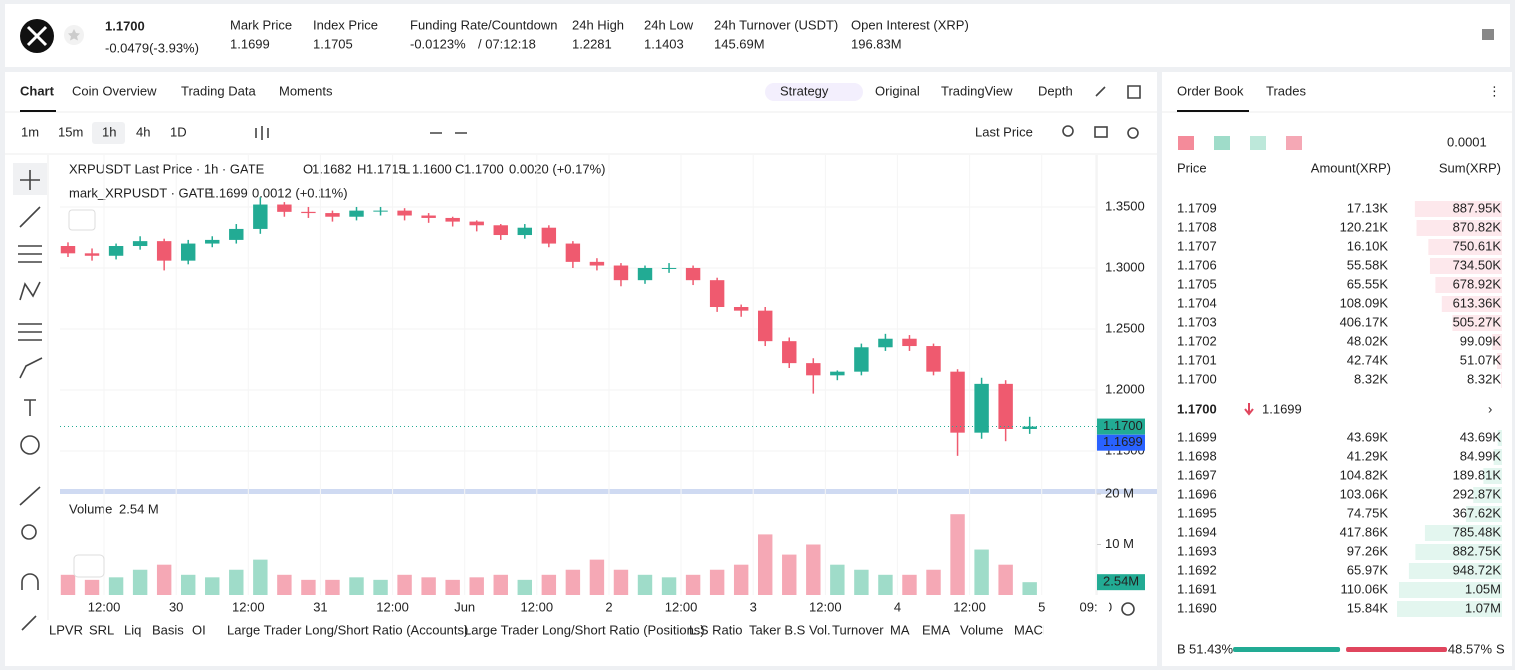 The image size is (1515, 670). Describe the element at coordinates (1364, 531) in the screenshot. I see `ob-amount: 417.86K` at that location.